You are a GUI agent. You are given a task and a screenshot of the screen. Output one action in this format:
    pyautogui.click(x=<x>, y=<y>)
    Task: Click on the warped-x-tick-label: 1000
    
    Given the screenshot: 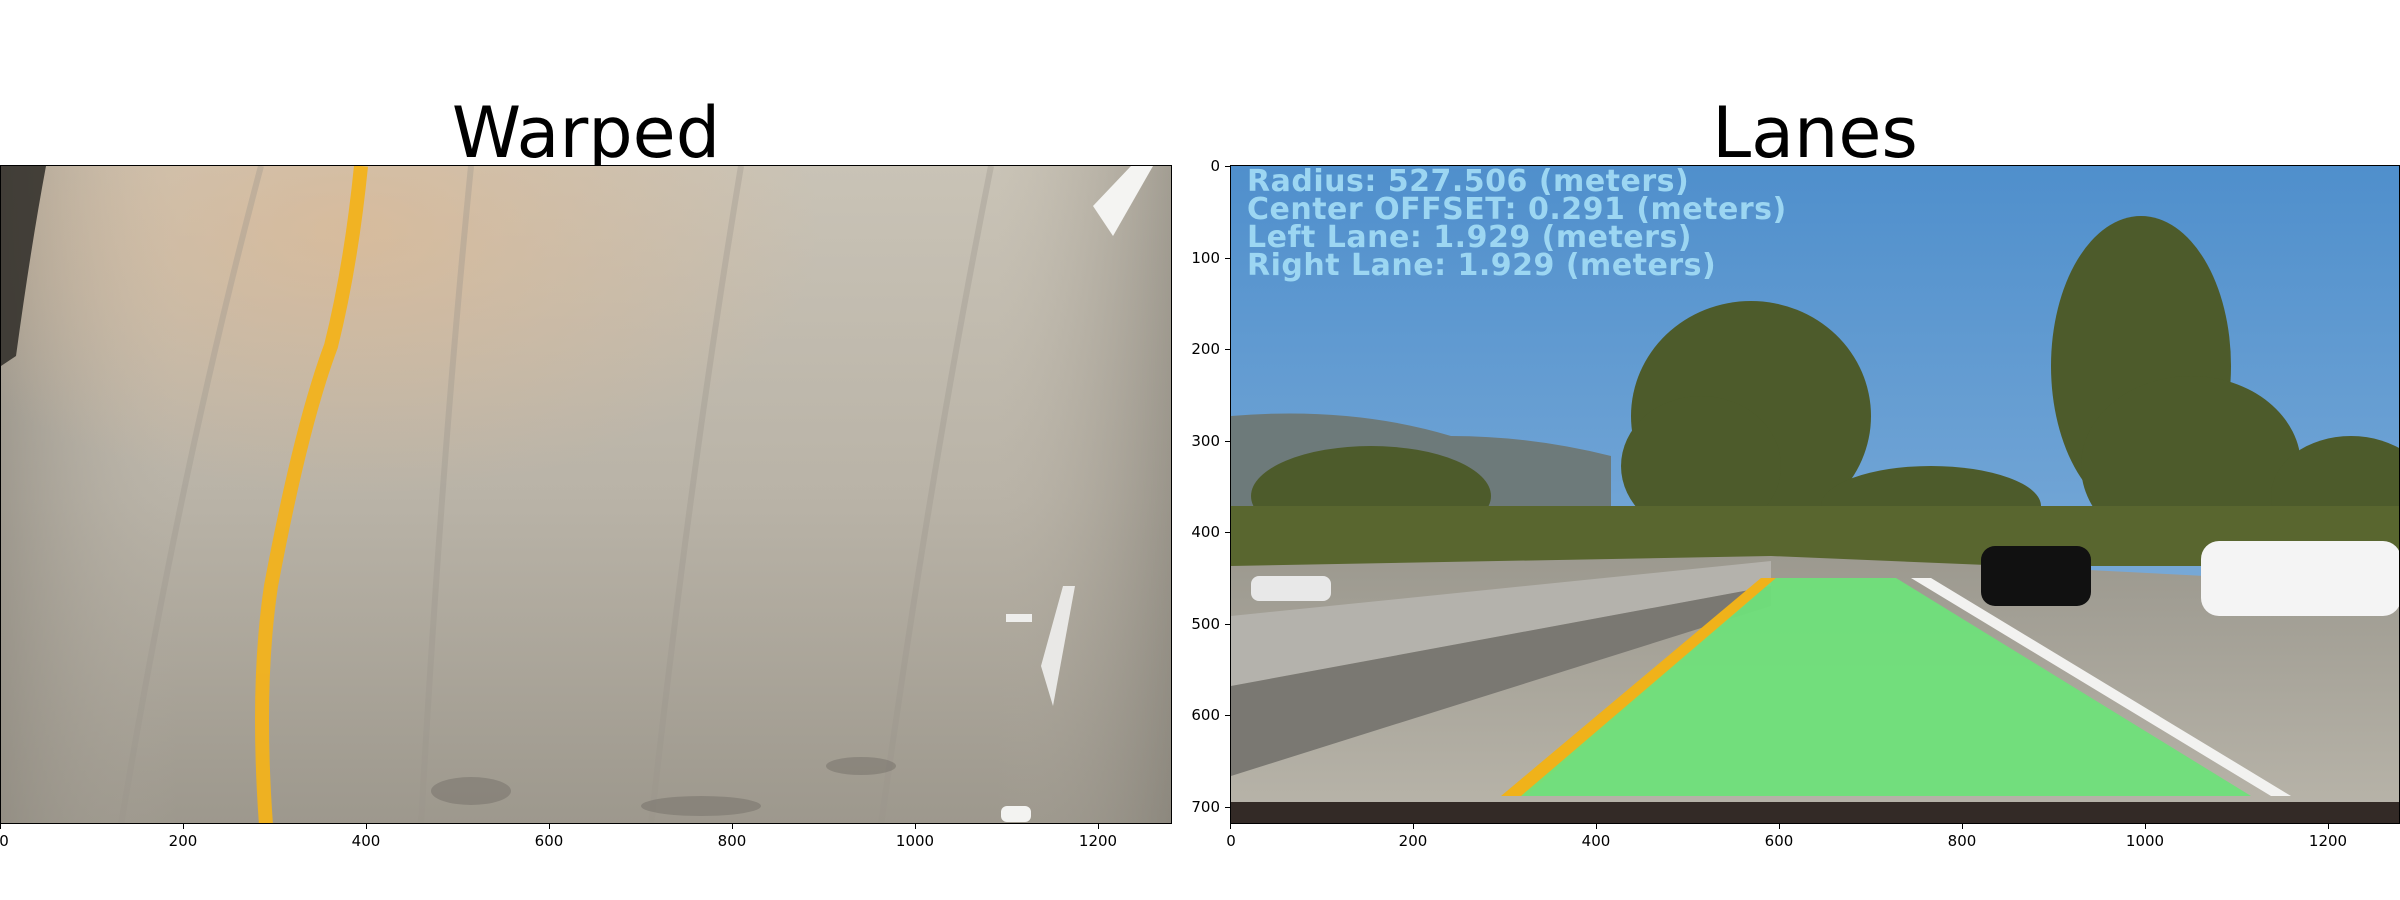 What is the action you would take?
    pyautogui.click(x=915, y=841)
    